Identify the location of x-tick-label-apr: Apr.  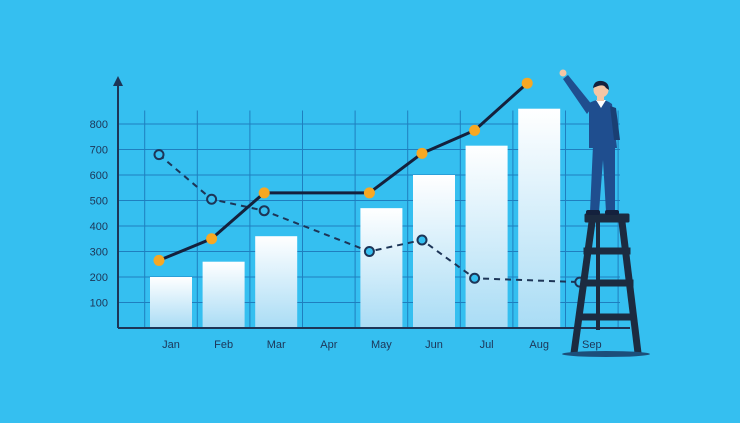
(328, 345).